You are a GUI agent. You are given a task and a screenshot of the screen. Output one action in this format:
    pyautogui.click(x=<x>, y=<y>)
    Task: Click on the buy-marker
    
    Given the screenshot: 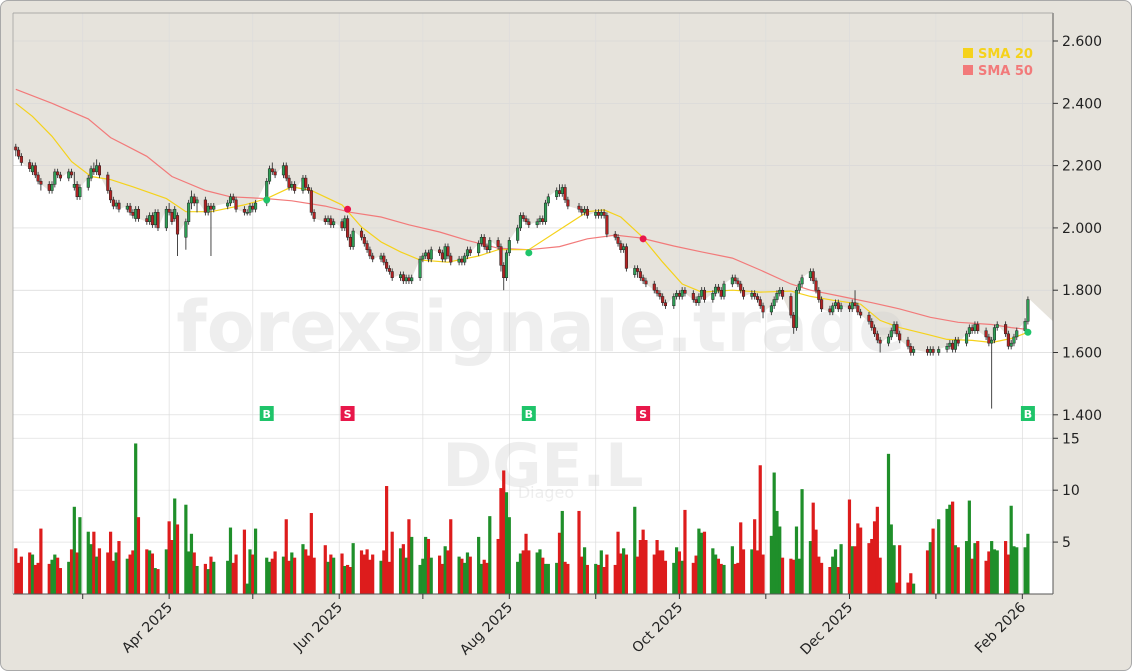 What is the action you would take?
    pyautogui.click(x=528, y=413)
    